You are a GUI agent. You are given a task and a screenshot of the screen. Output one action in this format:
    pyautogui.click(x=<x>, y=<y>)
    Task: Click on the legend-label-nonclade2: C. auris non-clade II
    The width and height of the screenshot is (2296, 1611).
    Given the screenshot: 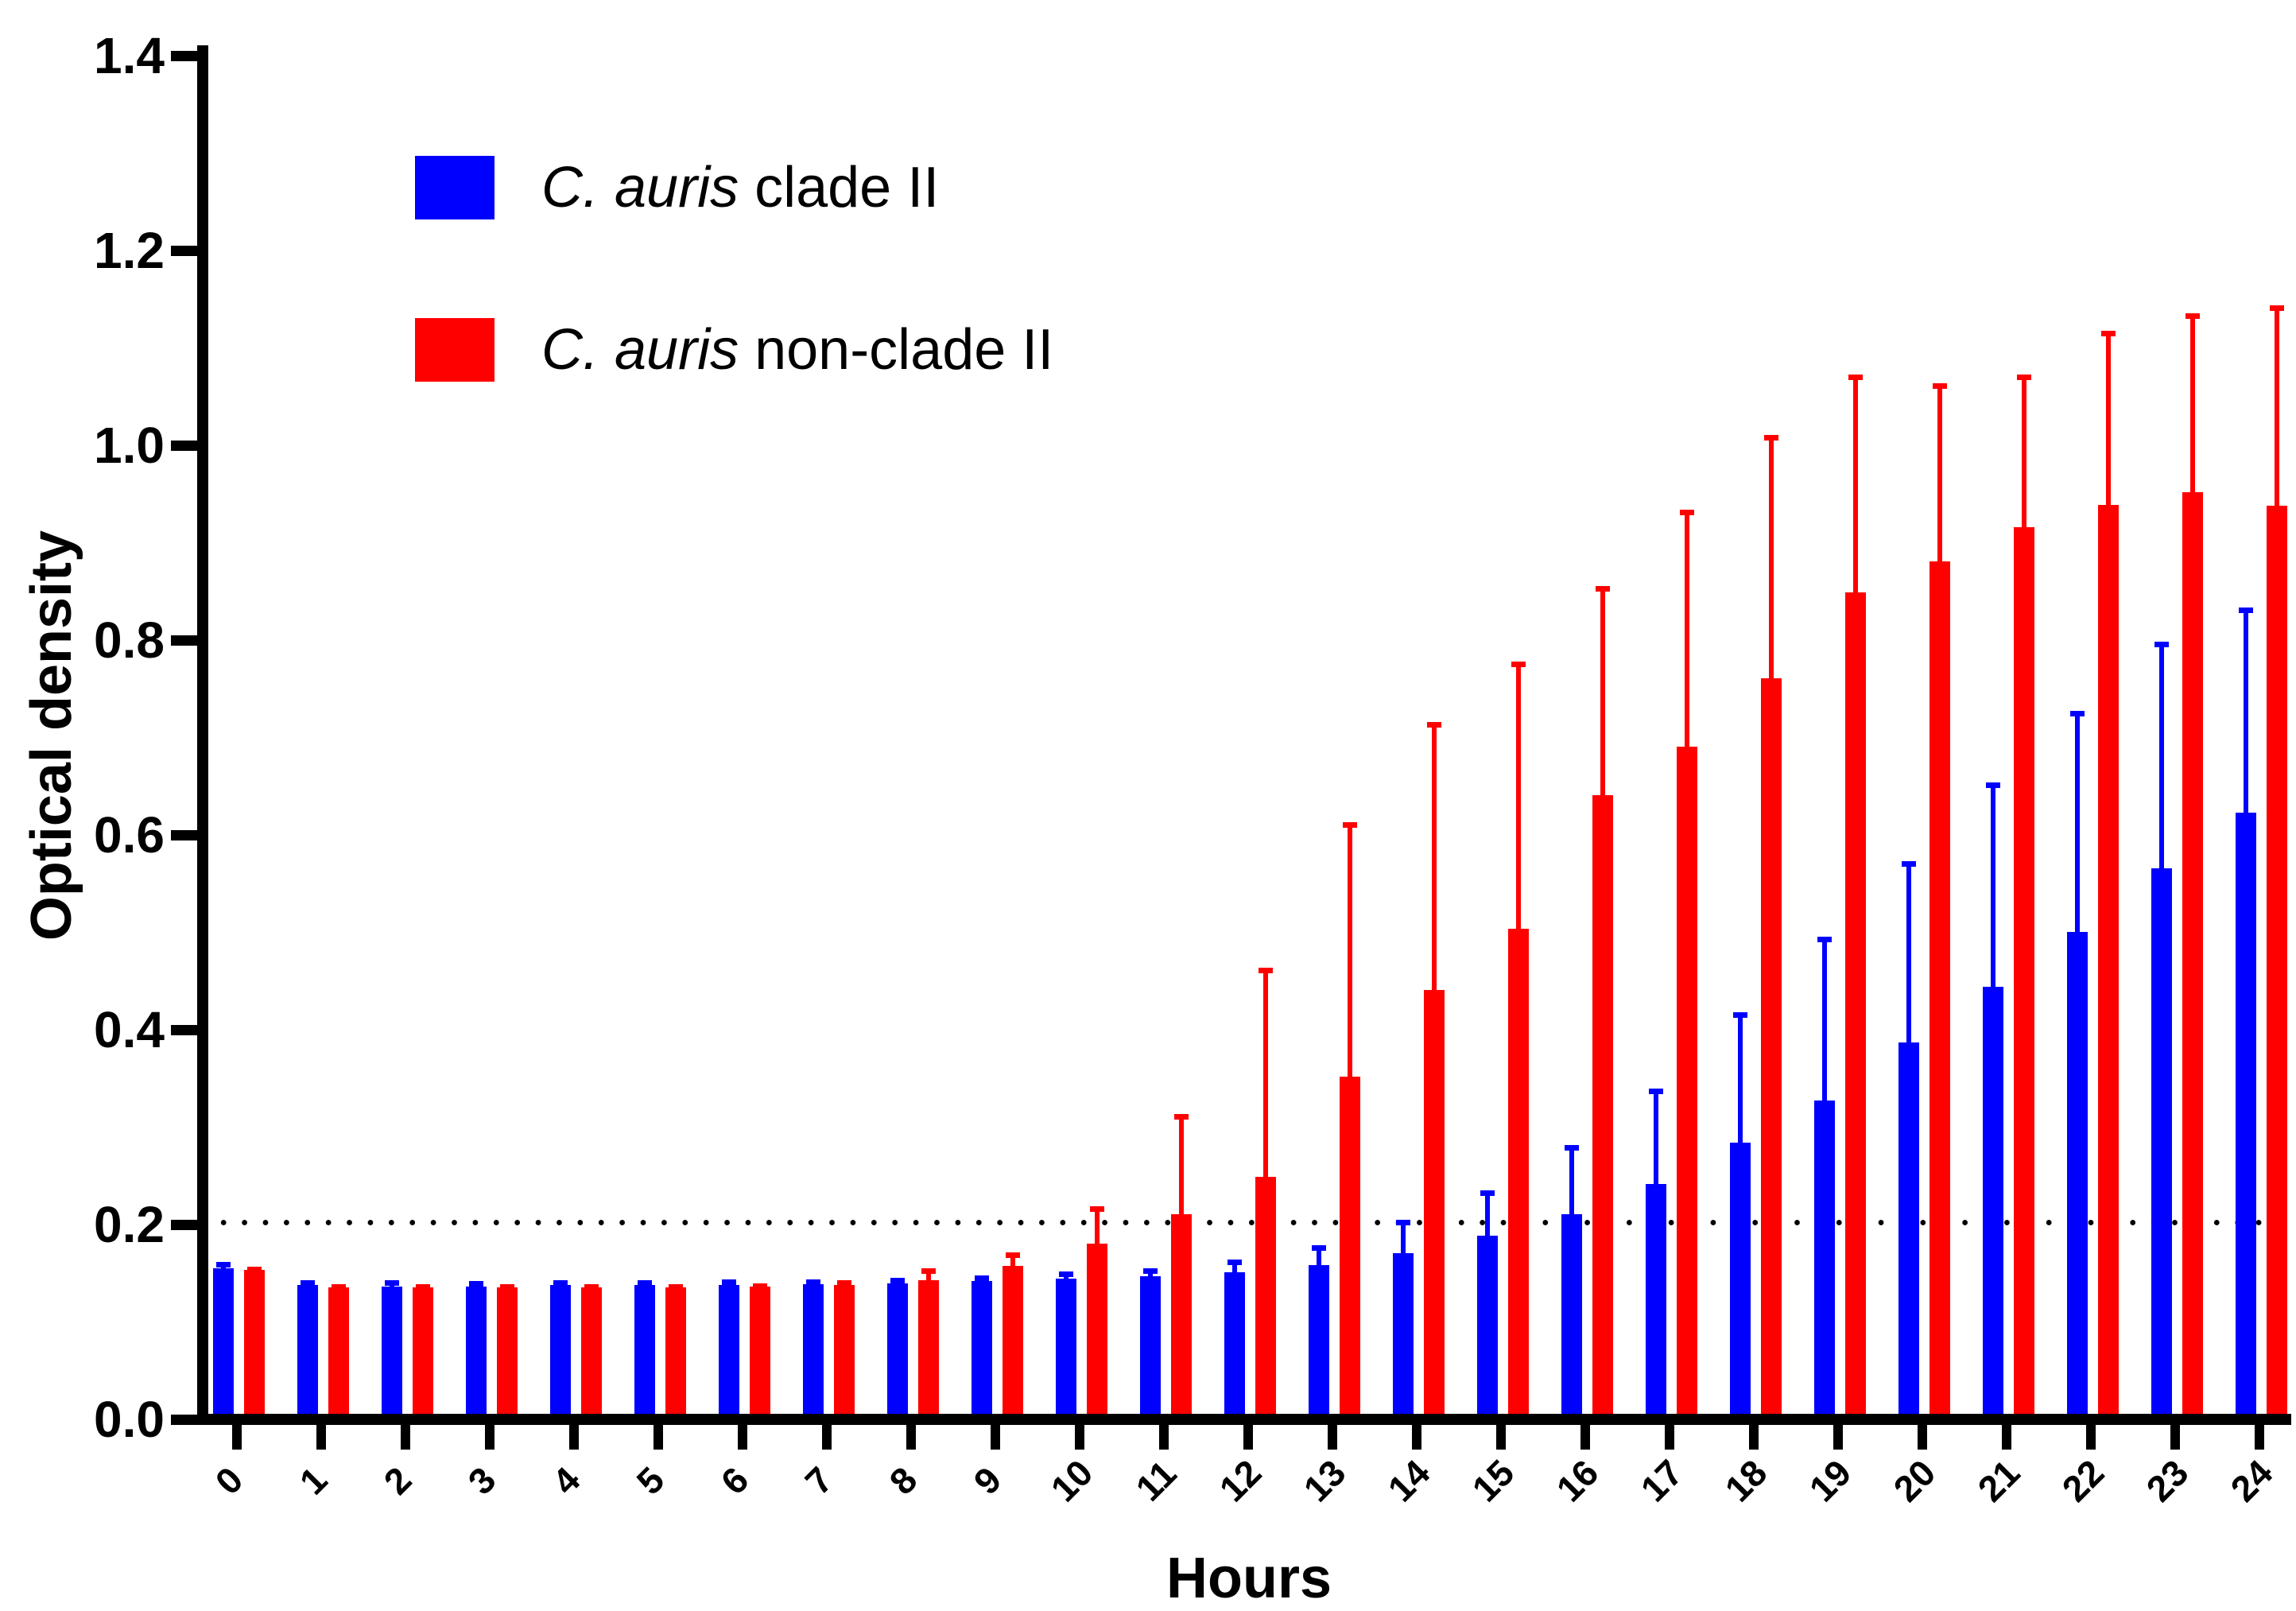 What is the action you would take?
    pyautogui.click(x=797, y=350)
    